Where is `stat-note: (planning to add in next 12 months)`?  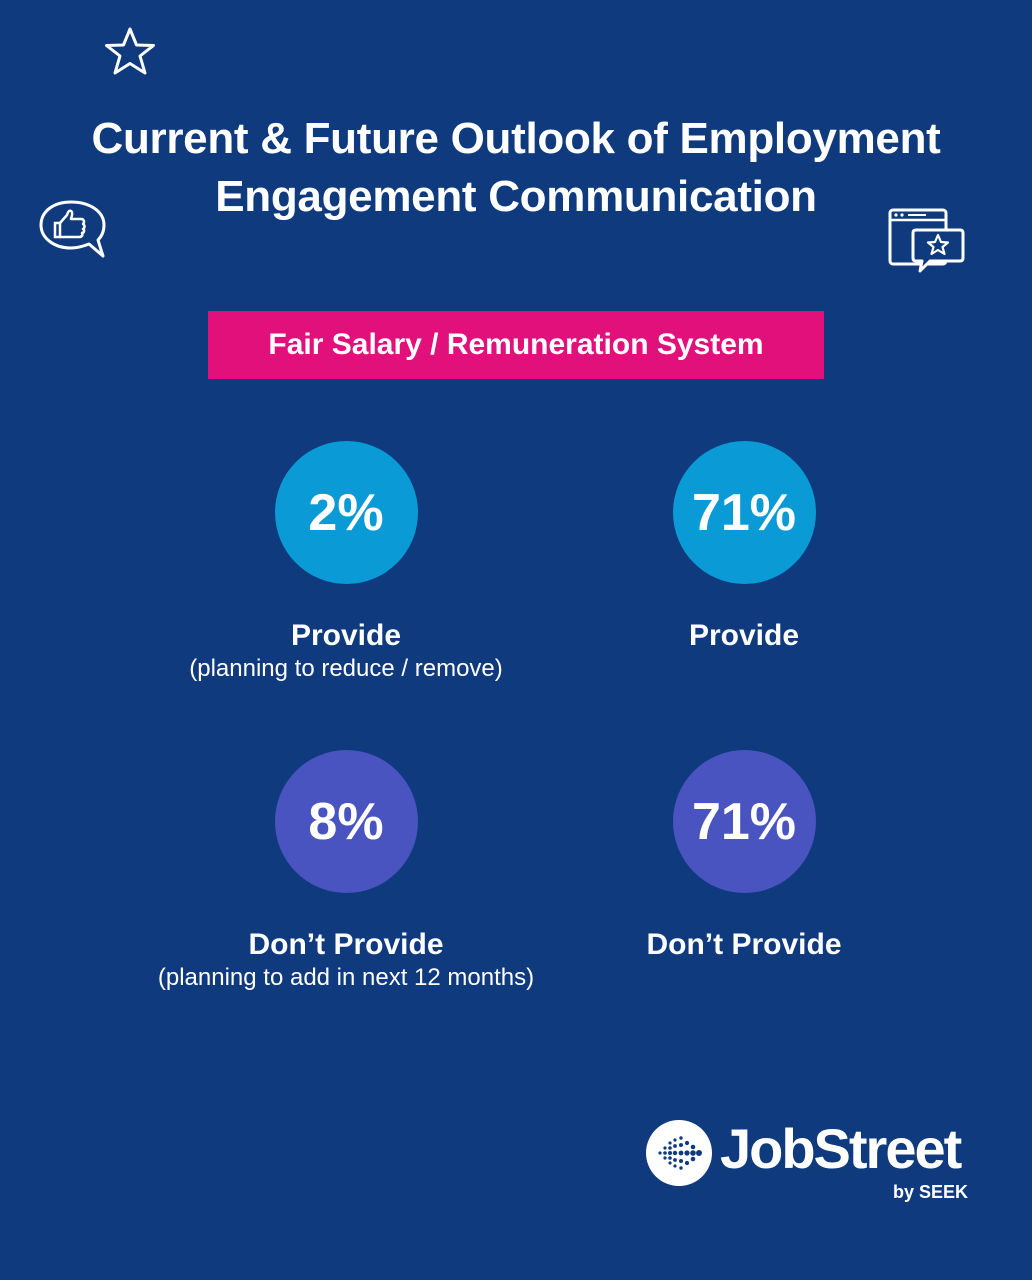 stat-note: (planning to add in next 12 months) is located at coordinates (346, 977).